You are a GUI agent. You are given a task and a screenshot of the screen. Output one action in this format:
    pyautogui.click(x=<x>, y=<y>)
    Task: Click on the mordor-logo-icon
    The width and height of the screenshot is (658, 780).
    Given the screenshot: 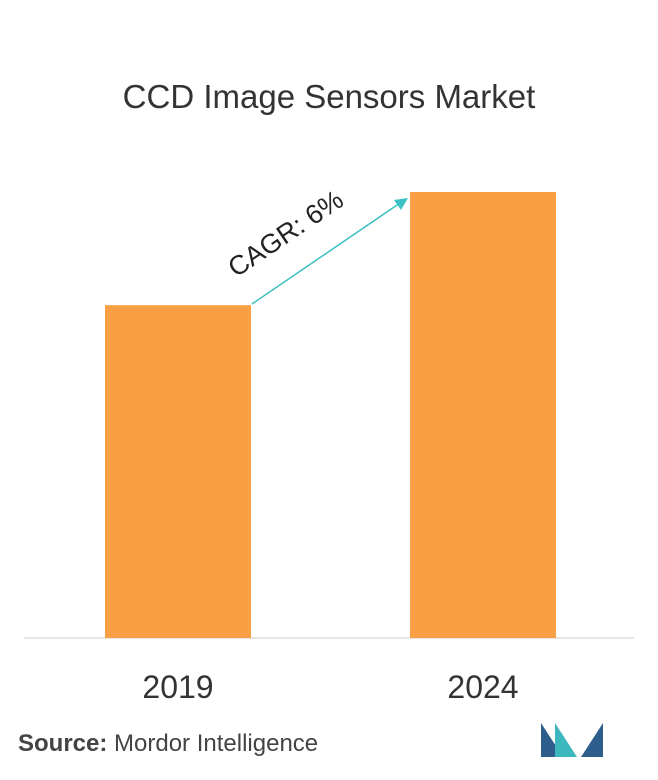 What is the action you would take?
    pyautogui.click(x=572, y=740)
    